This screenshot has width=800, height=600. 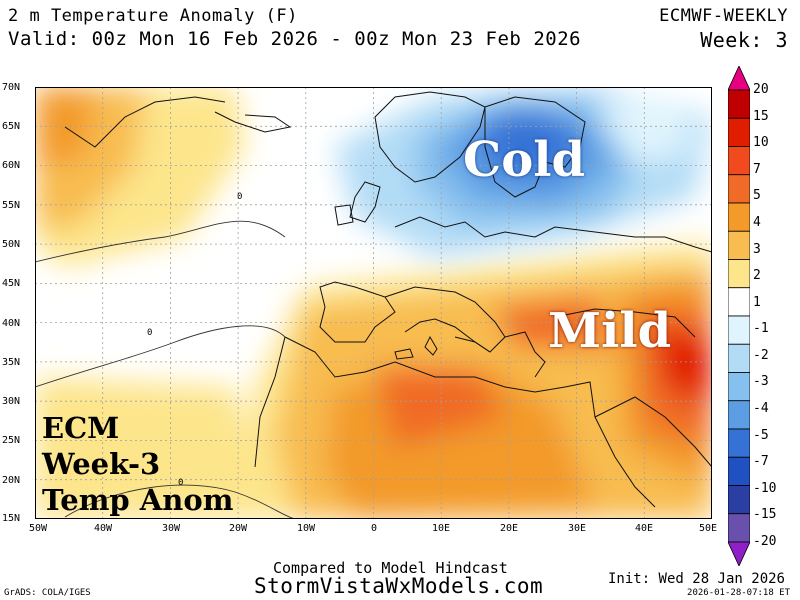 What do you see at coordinates (509, 528) in the screenshot?
I see `lon-label: 20E` at bounding box center [509, 528].